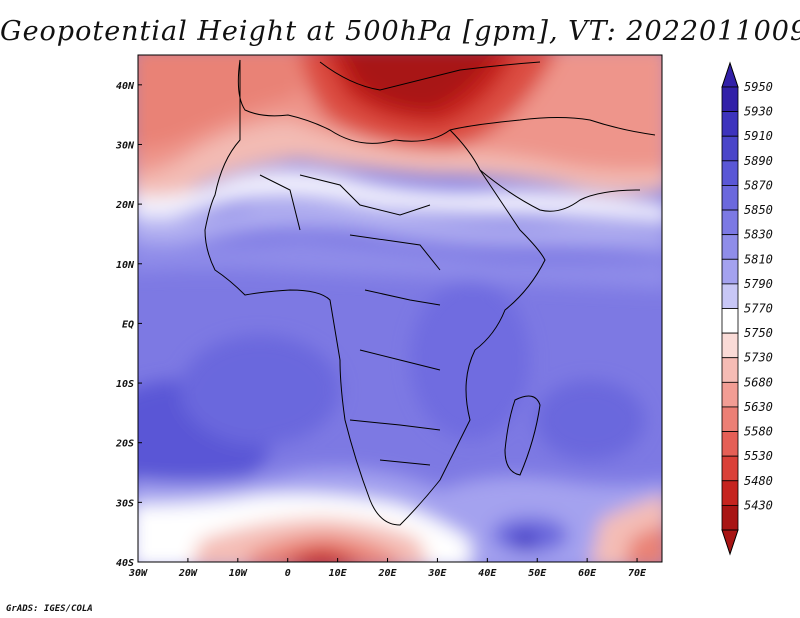 Image resolution: width=800 pixels, height=618 pixels. I want to click on colorbar-label: 5950, so click(758, 87).